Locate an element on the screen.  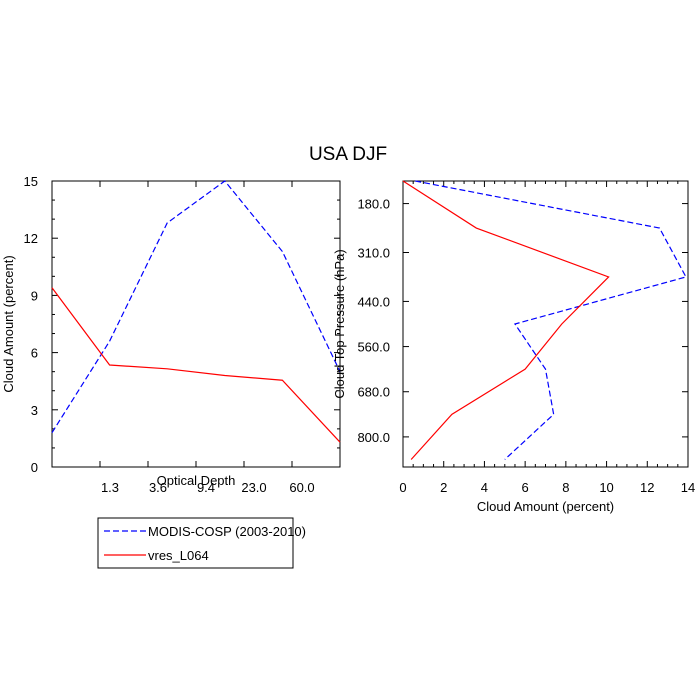
x-tick-label: 4 is located at coordinates (484, 487).